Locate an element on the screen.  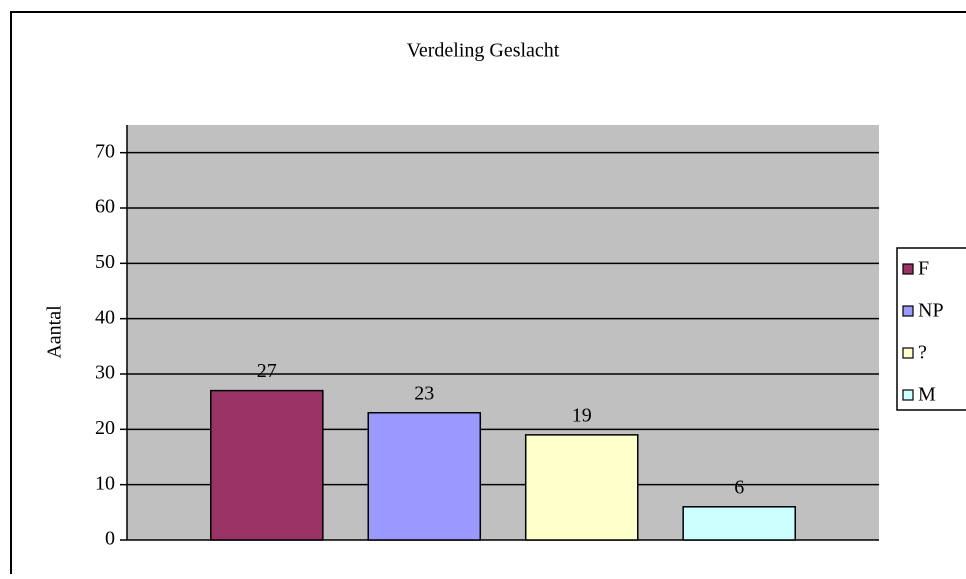
y-tick-label: 0 is located at coordinates (110, 539).